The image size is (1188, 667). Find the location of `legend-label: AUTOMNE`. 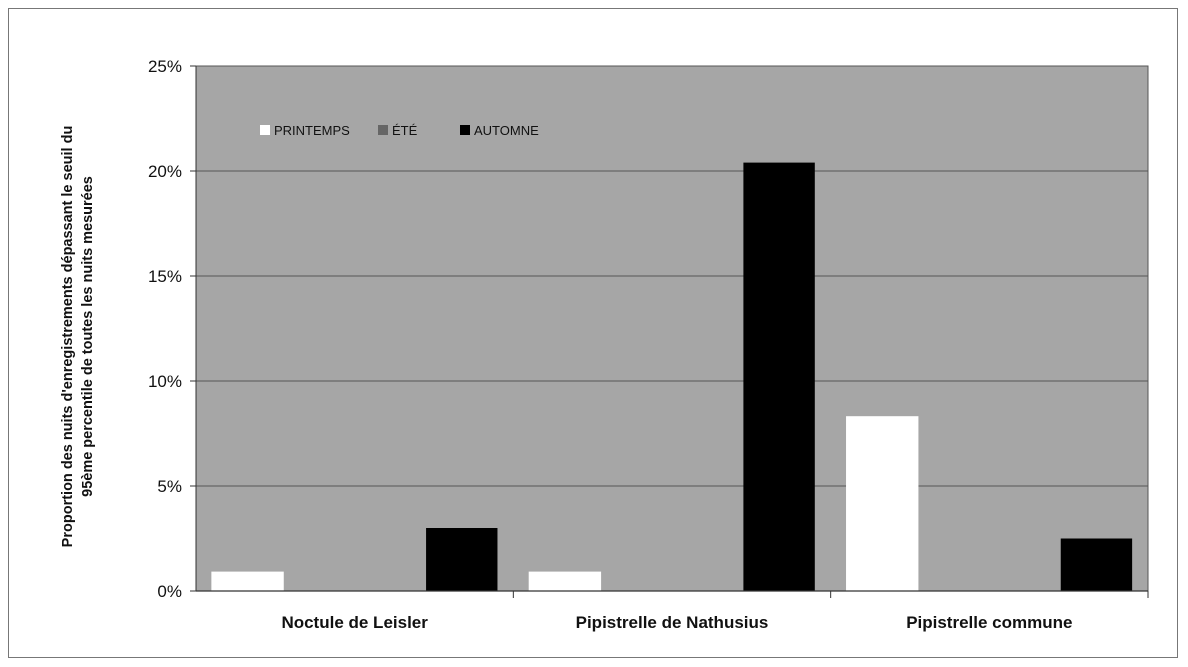

legend-label: AUTOMNE is located at coordinates (506, 130).